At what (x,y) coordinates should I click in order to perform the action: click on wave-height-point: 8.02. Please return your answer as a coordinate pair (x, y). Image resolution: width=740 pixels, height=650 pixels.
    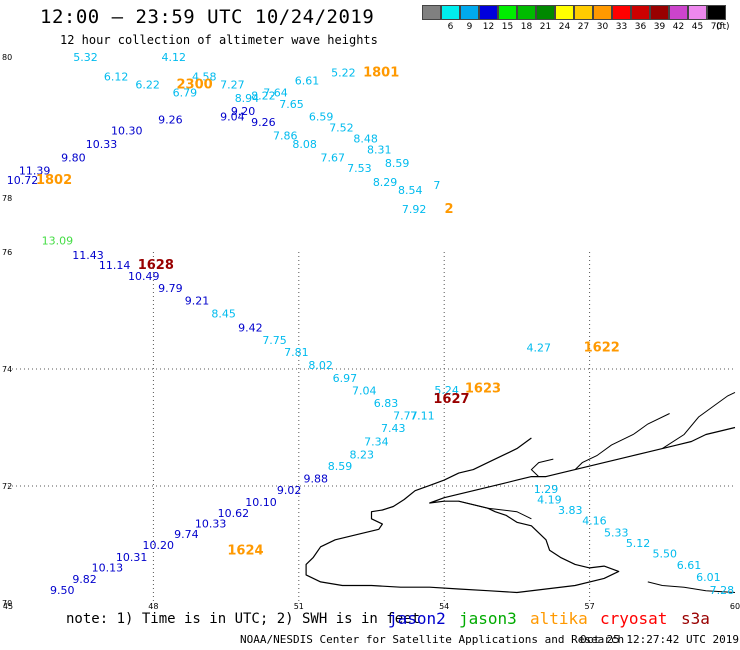
    Looking at the image, I should click on (320, 365).